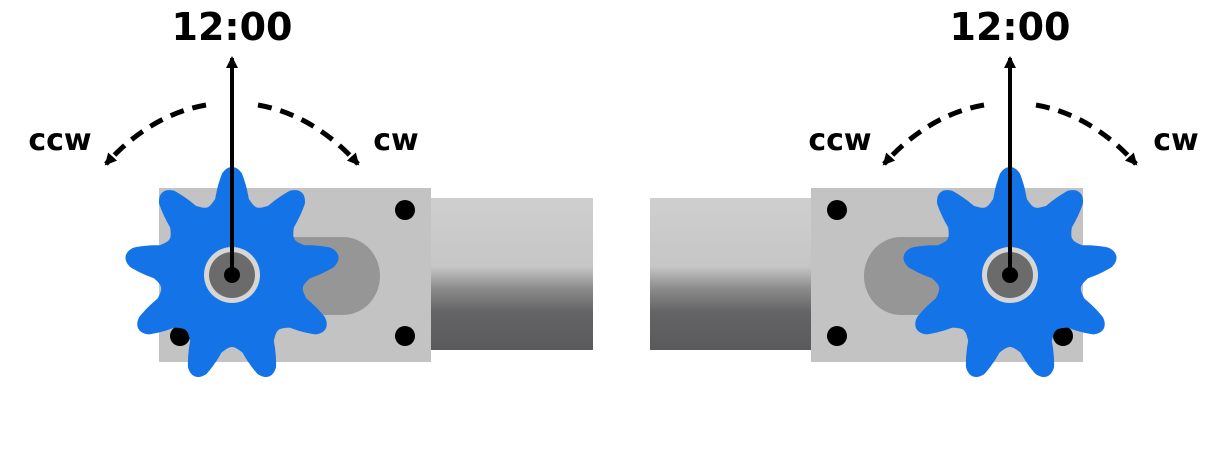 The image size is (1224, 460). What do you see at coordinates (839, 140) in the screenshot?
I see `right-ccw-label: ccw` at bounding box center [839, 140].